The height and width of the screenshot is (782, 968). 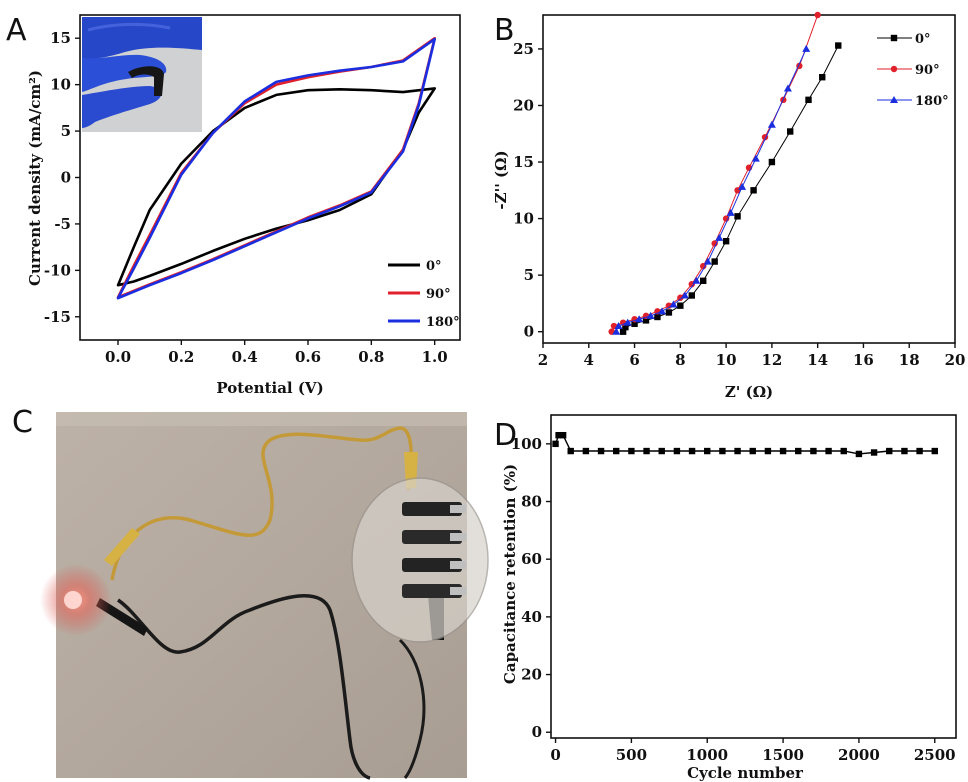 What do you see at coordinates (631, 755) in the screenshot?
I see `cycling-x-tick-label: 500` at bounding box center [631, 755].